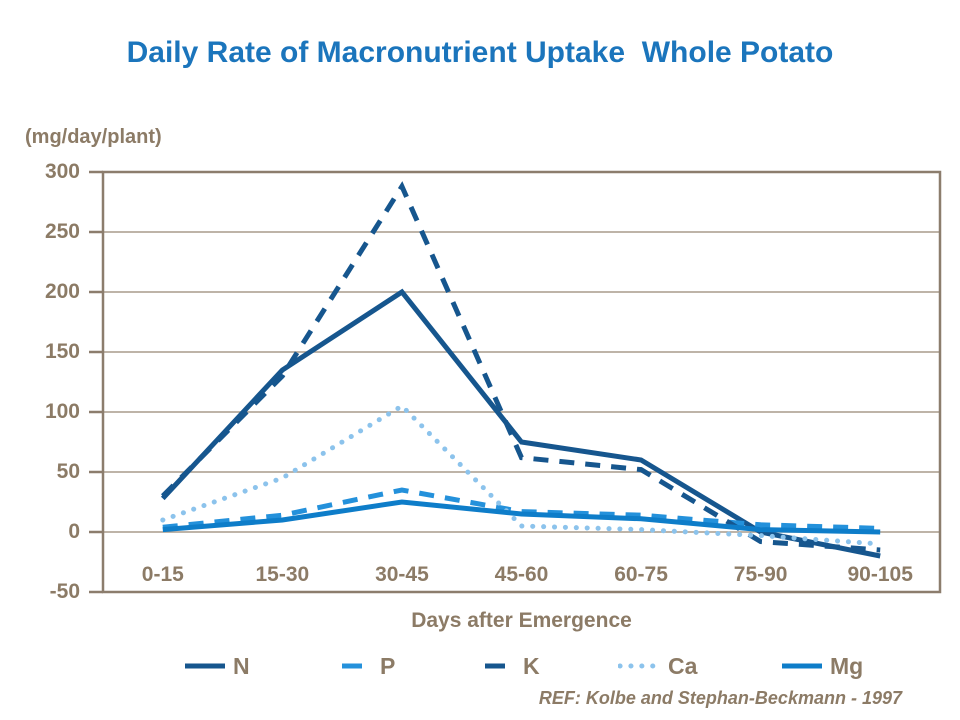  What do you see at coordinates (93, 137) in the screenshot?
I see `y-axis-unit-label: (mg/day/plant)` at bounding box center [93, 137].